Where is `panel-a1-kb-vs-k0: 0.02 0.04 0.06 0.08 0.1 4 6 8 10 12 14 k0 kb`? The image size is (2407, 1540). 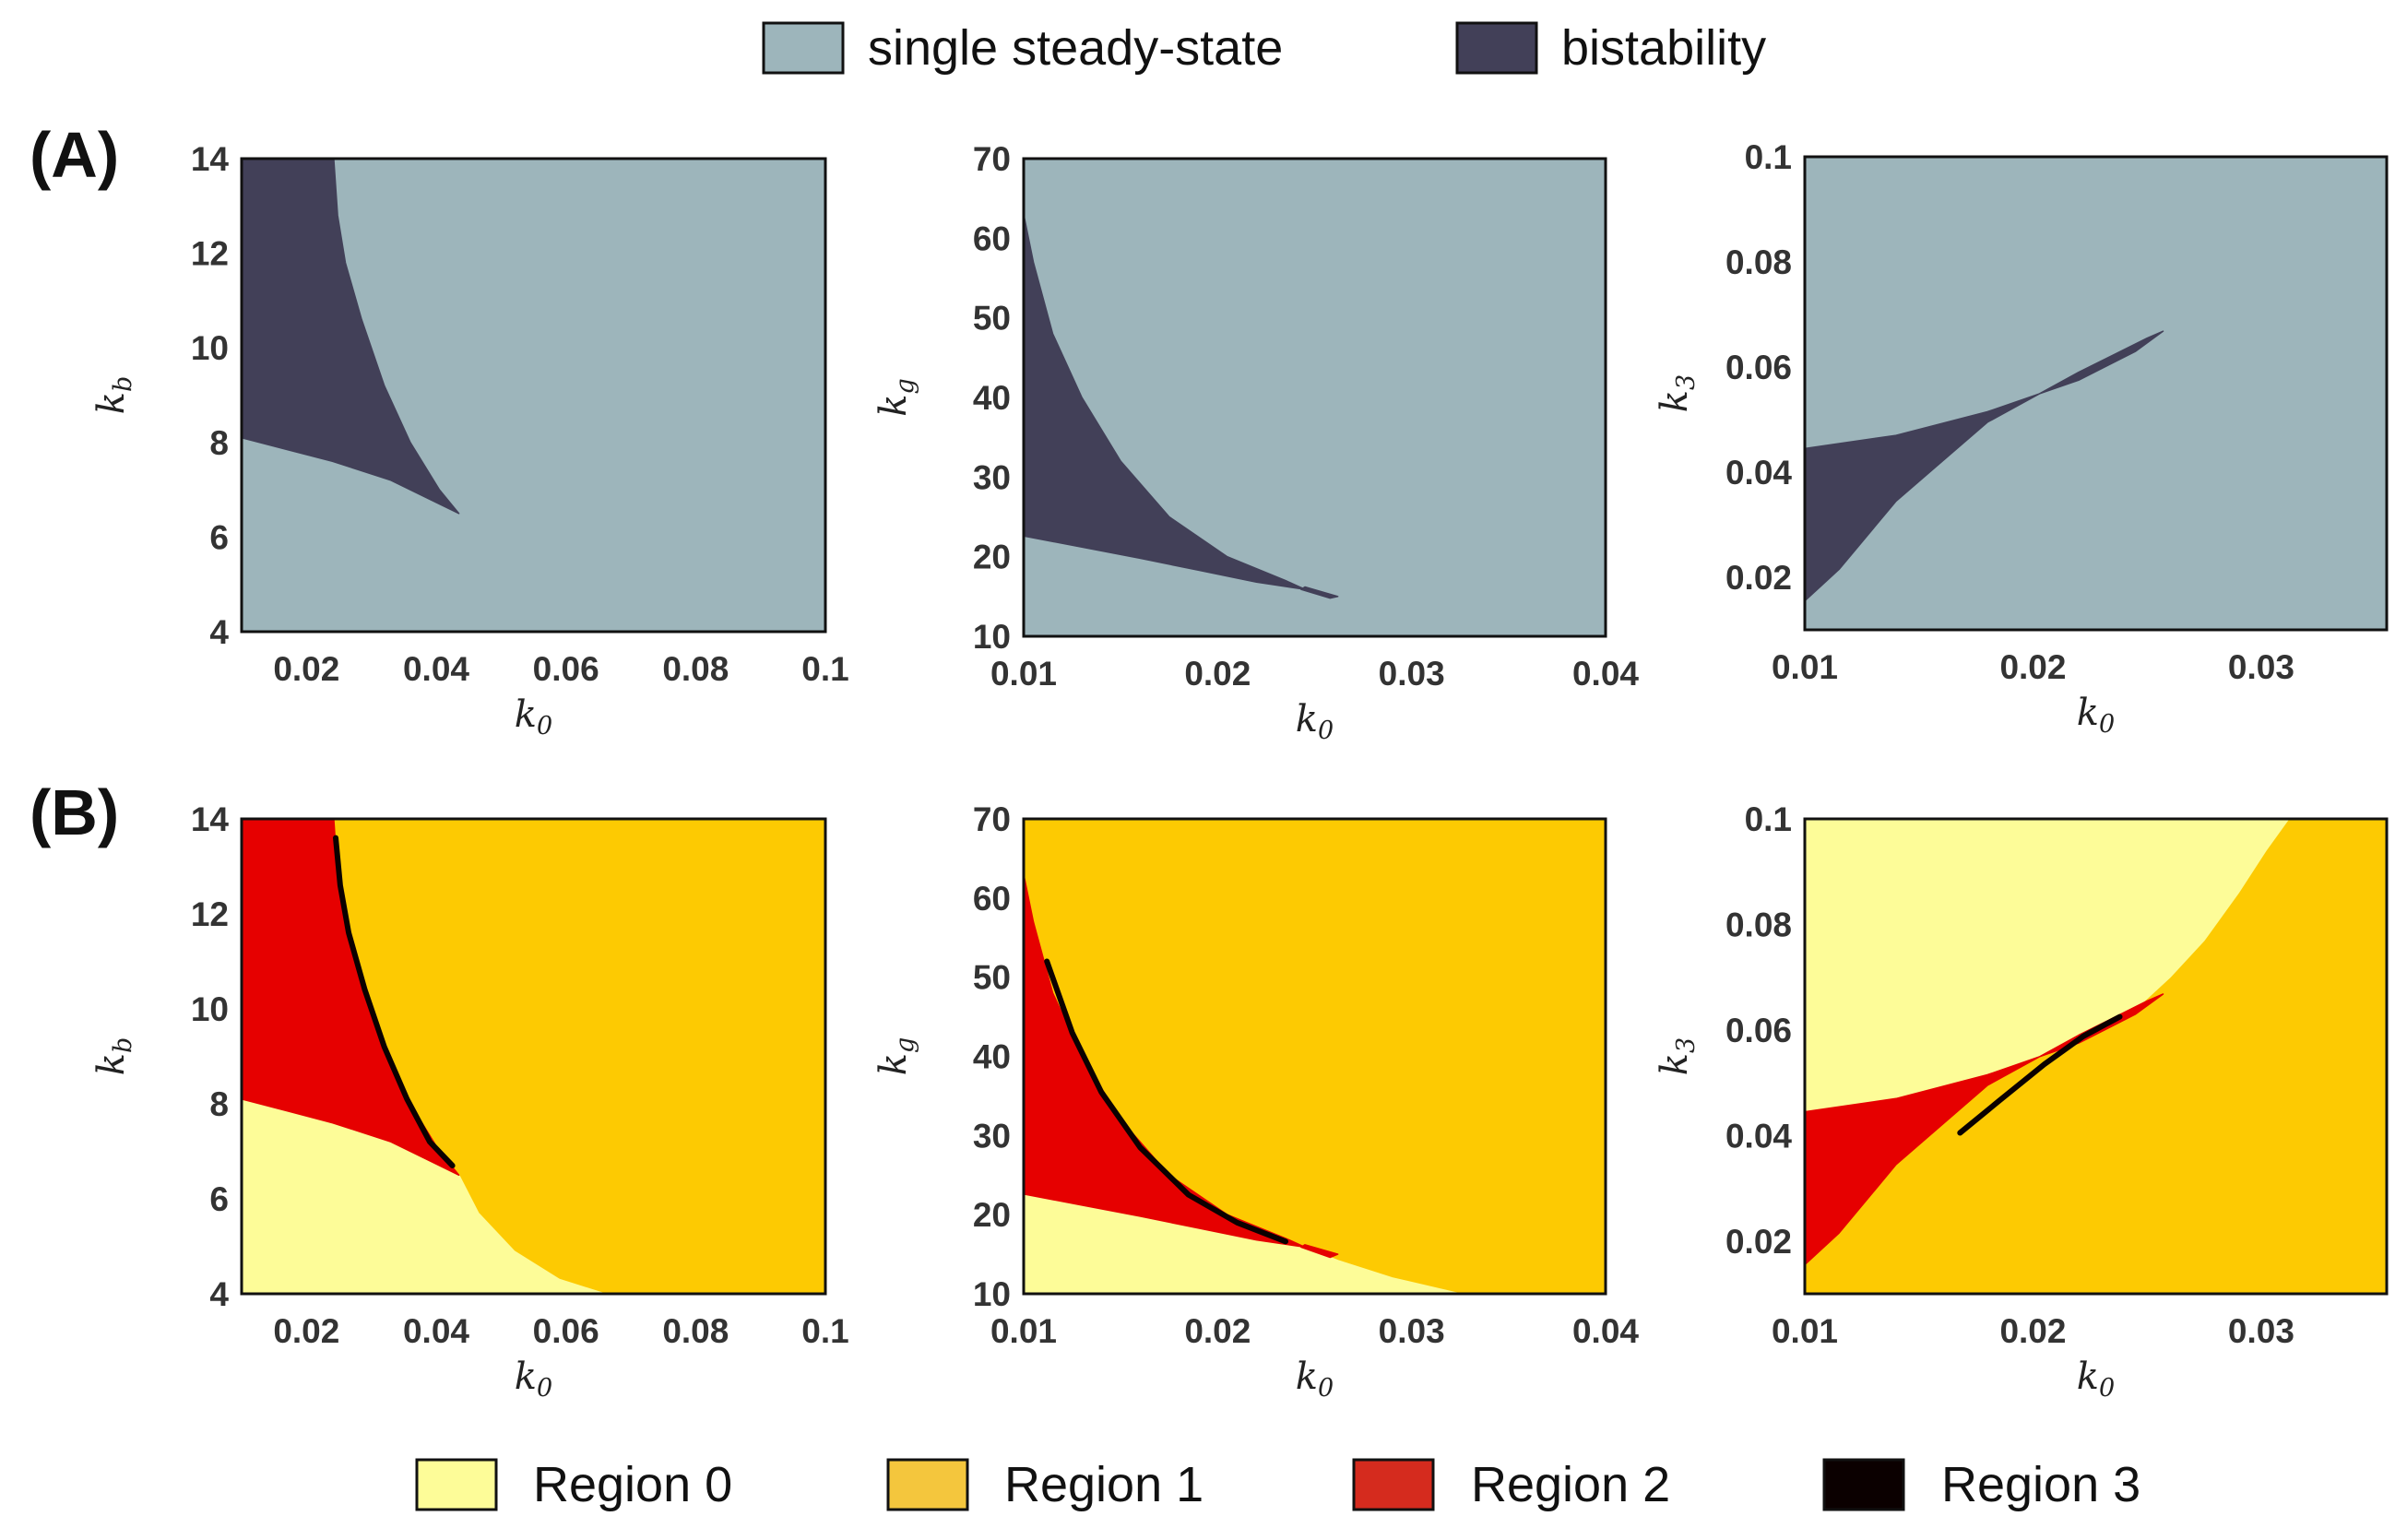
panel-a1-kb-vs-k0: 0.02 0.04 0.06 0.08 0.1 4 6 8 10 12 14 k0 kb is located at coordinates (469, 440).